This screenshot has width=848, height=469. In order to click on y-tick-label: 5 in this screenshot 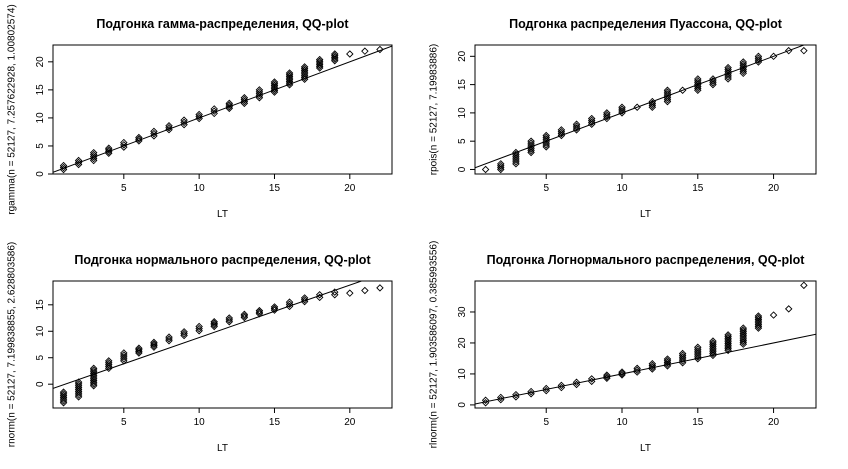, I will do `click(40, 358)`.